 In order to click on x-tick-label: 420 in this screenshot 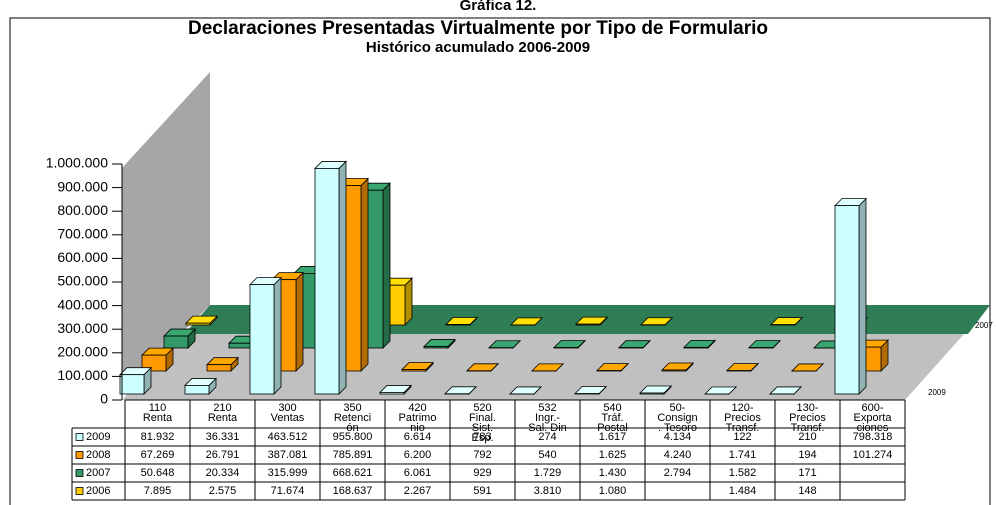, I will do `click(417, 408)`.